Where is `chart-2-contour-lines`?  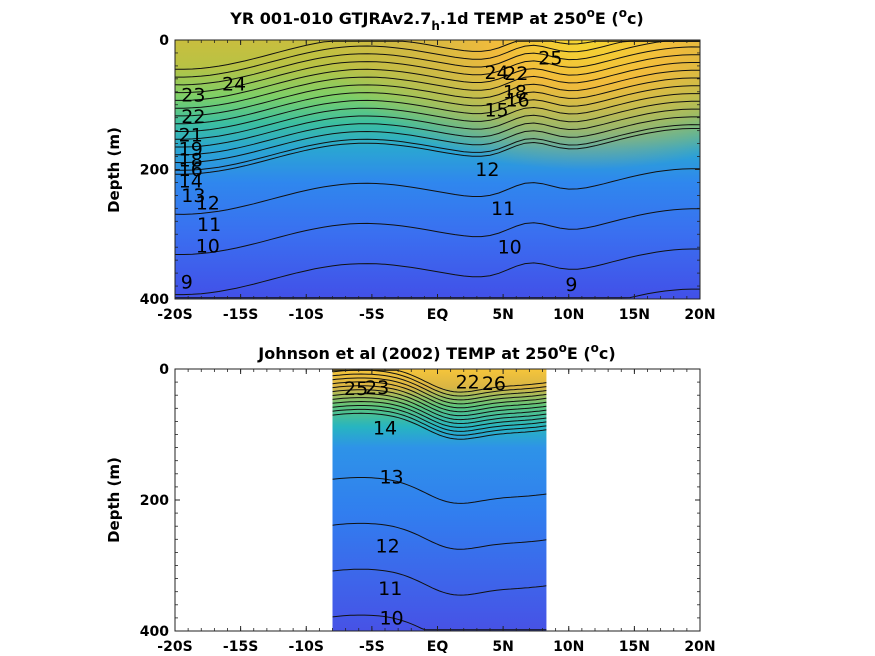 chart-2-contour-lines is located at coordinates (439, 500).